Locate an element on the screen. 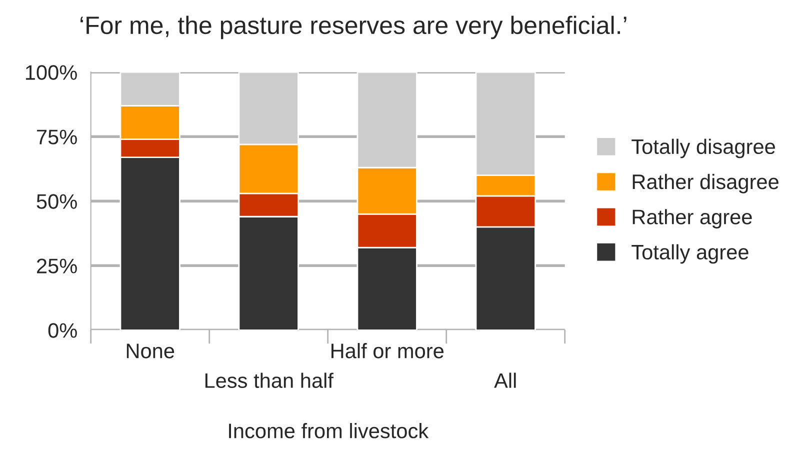 The image size is (790, 451). legend-label: Rather disagree is located at coordinates (705, 184).